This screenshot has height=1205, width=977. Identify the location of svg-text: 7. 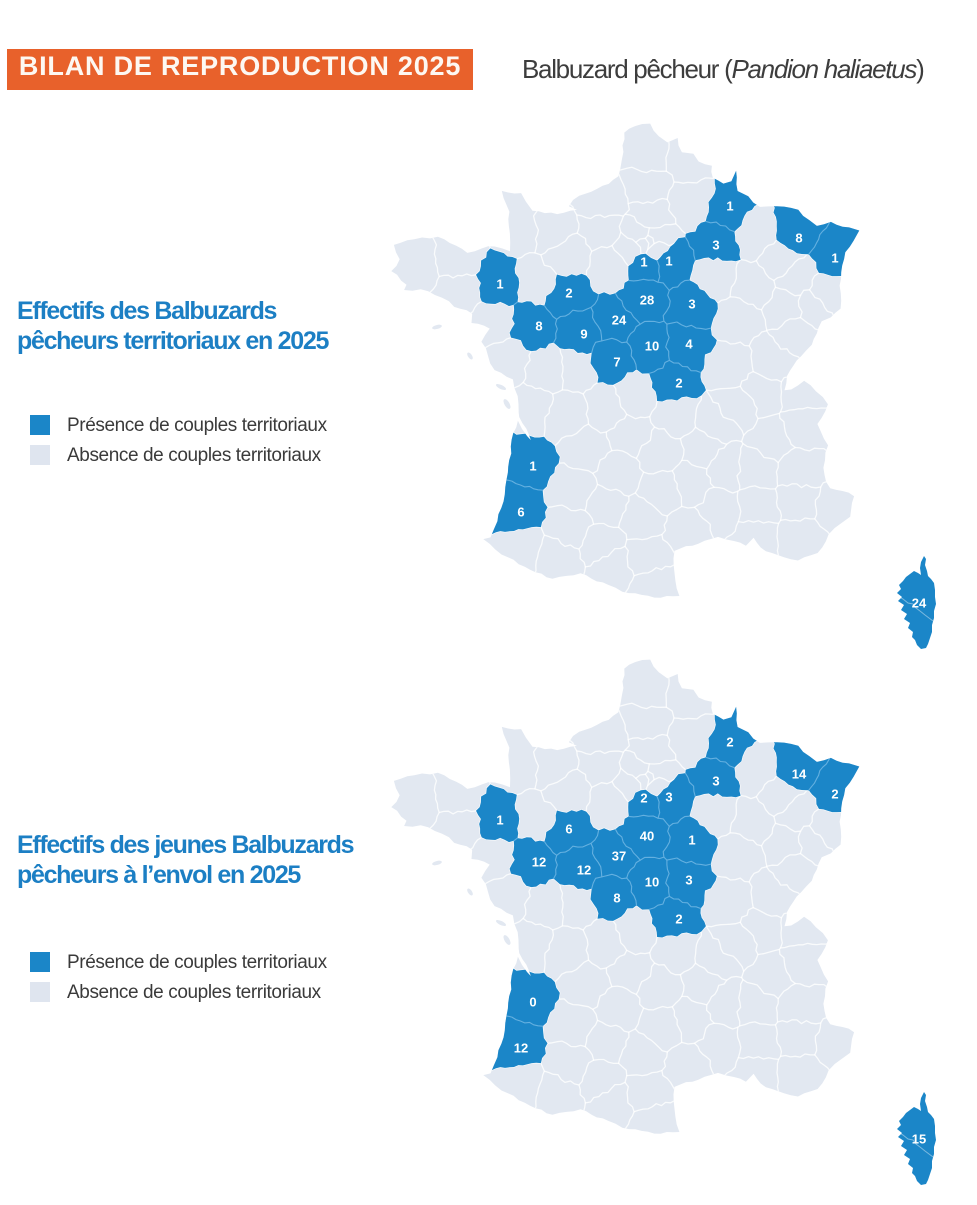
(616, 362).